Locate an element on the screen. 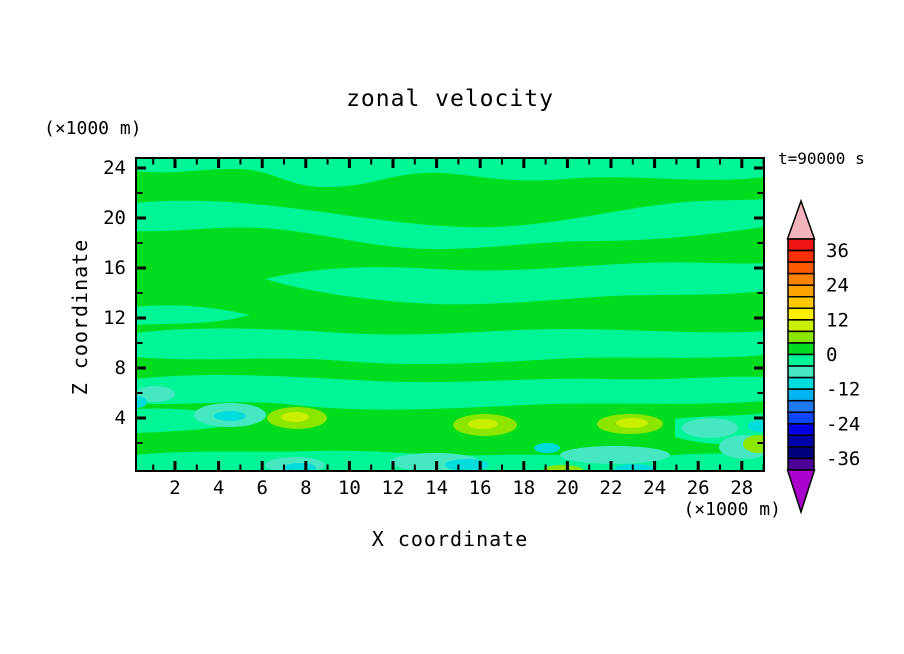 The width and height of the screenshot is (904, 654). plot-title: zonal velocity is located at coordinates (450, 99).